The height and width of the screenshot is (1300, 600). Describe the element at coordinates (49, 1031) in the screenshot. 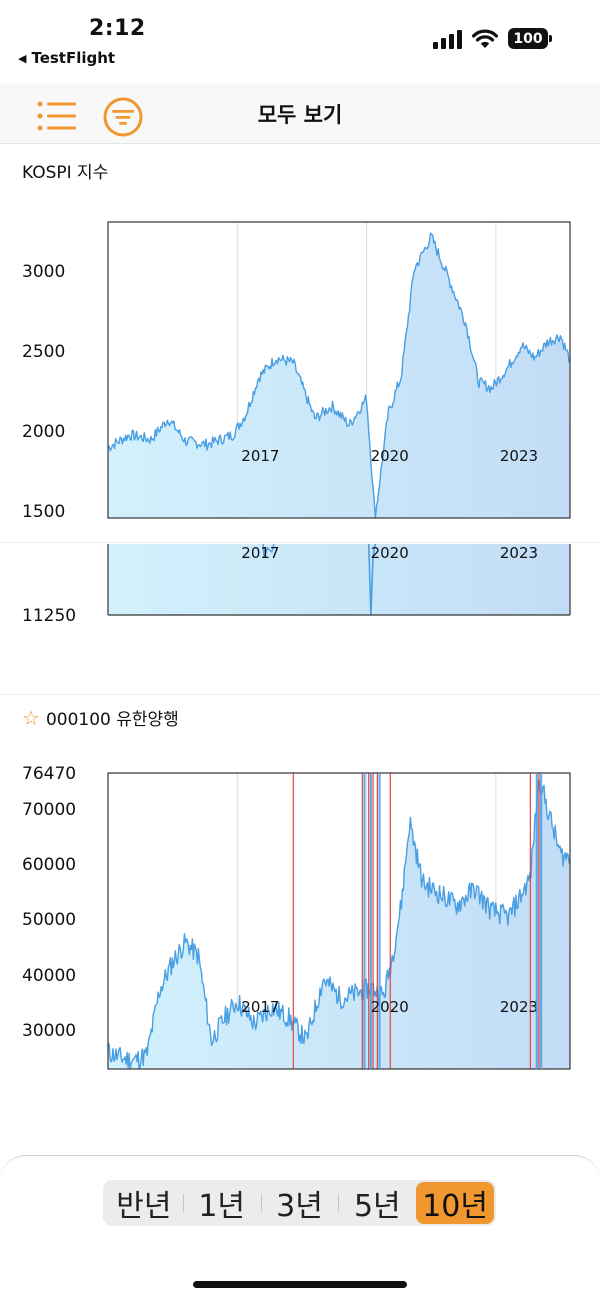

I see `stock-y-tick-30000: 30000` at that location.